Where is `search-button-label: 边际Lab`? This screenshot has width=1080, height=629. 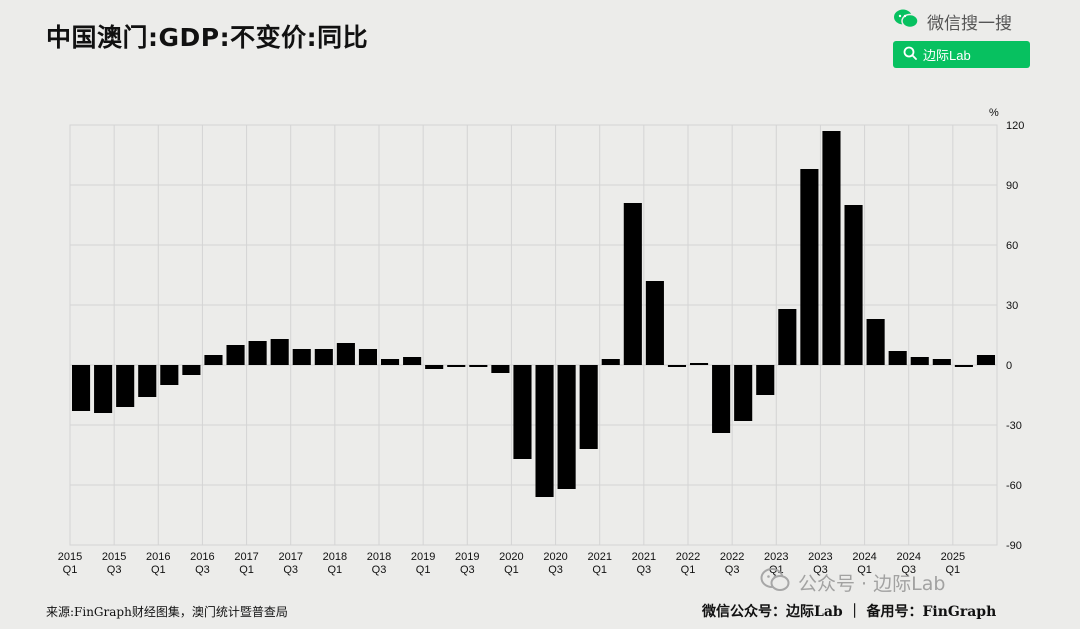 search-button-label: 边际Lab is located at coordinates (947, 55).